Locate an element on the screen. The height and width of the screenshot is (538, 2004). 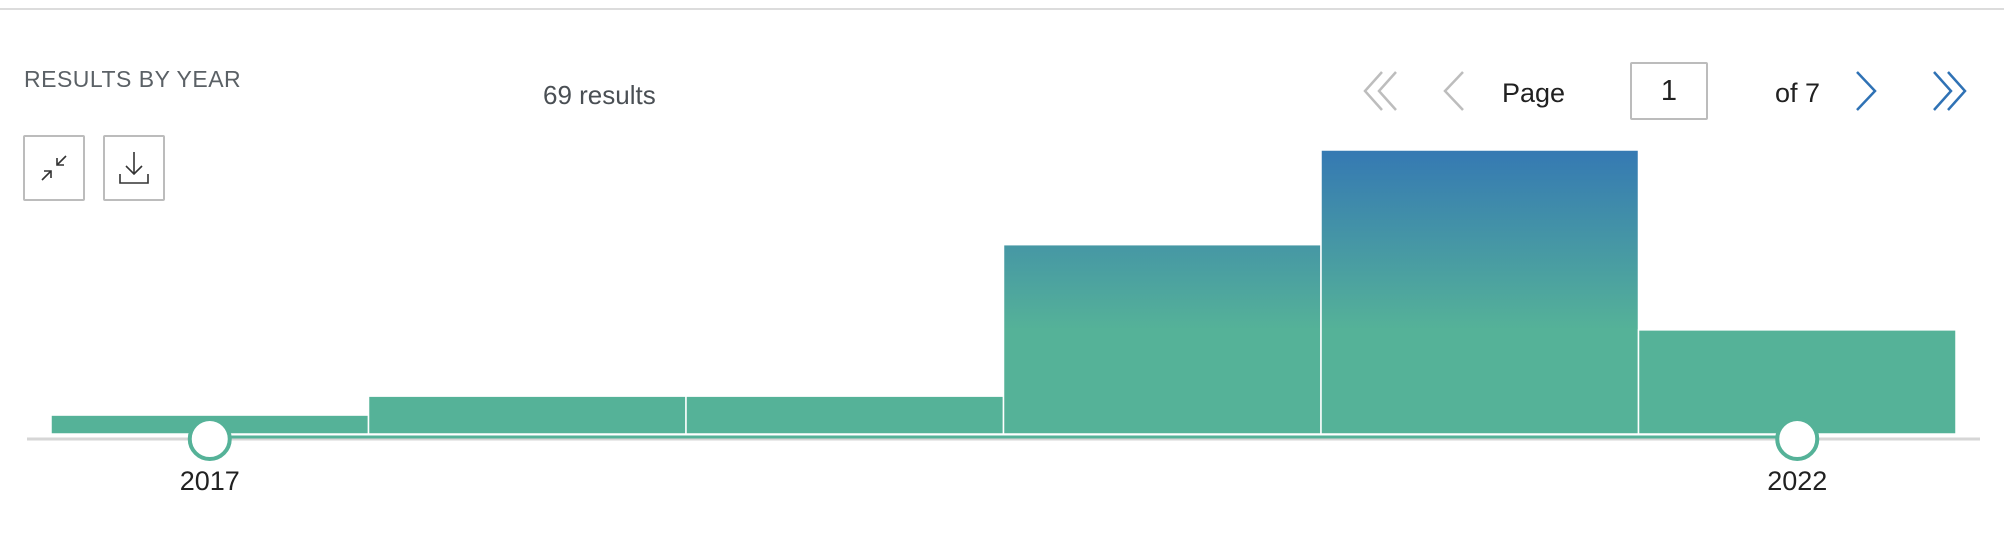
download-icon is located at coordinates (134, 168).